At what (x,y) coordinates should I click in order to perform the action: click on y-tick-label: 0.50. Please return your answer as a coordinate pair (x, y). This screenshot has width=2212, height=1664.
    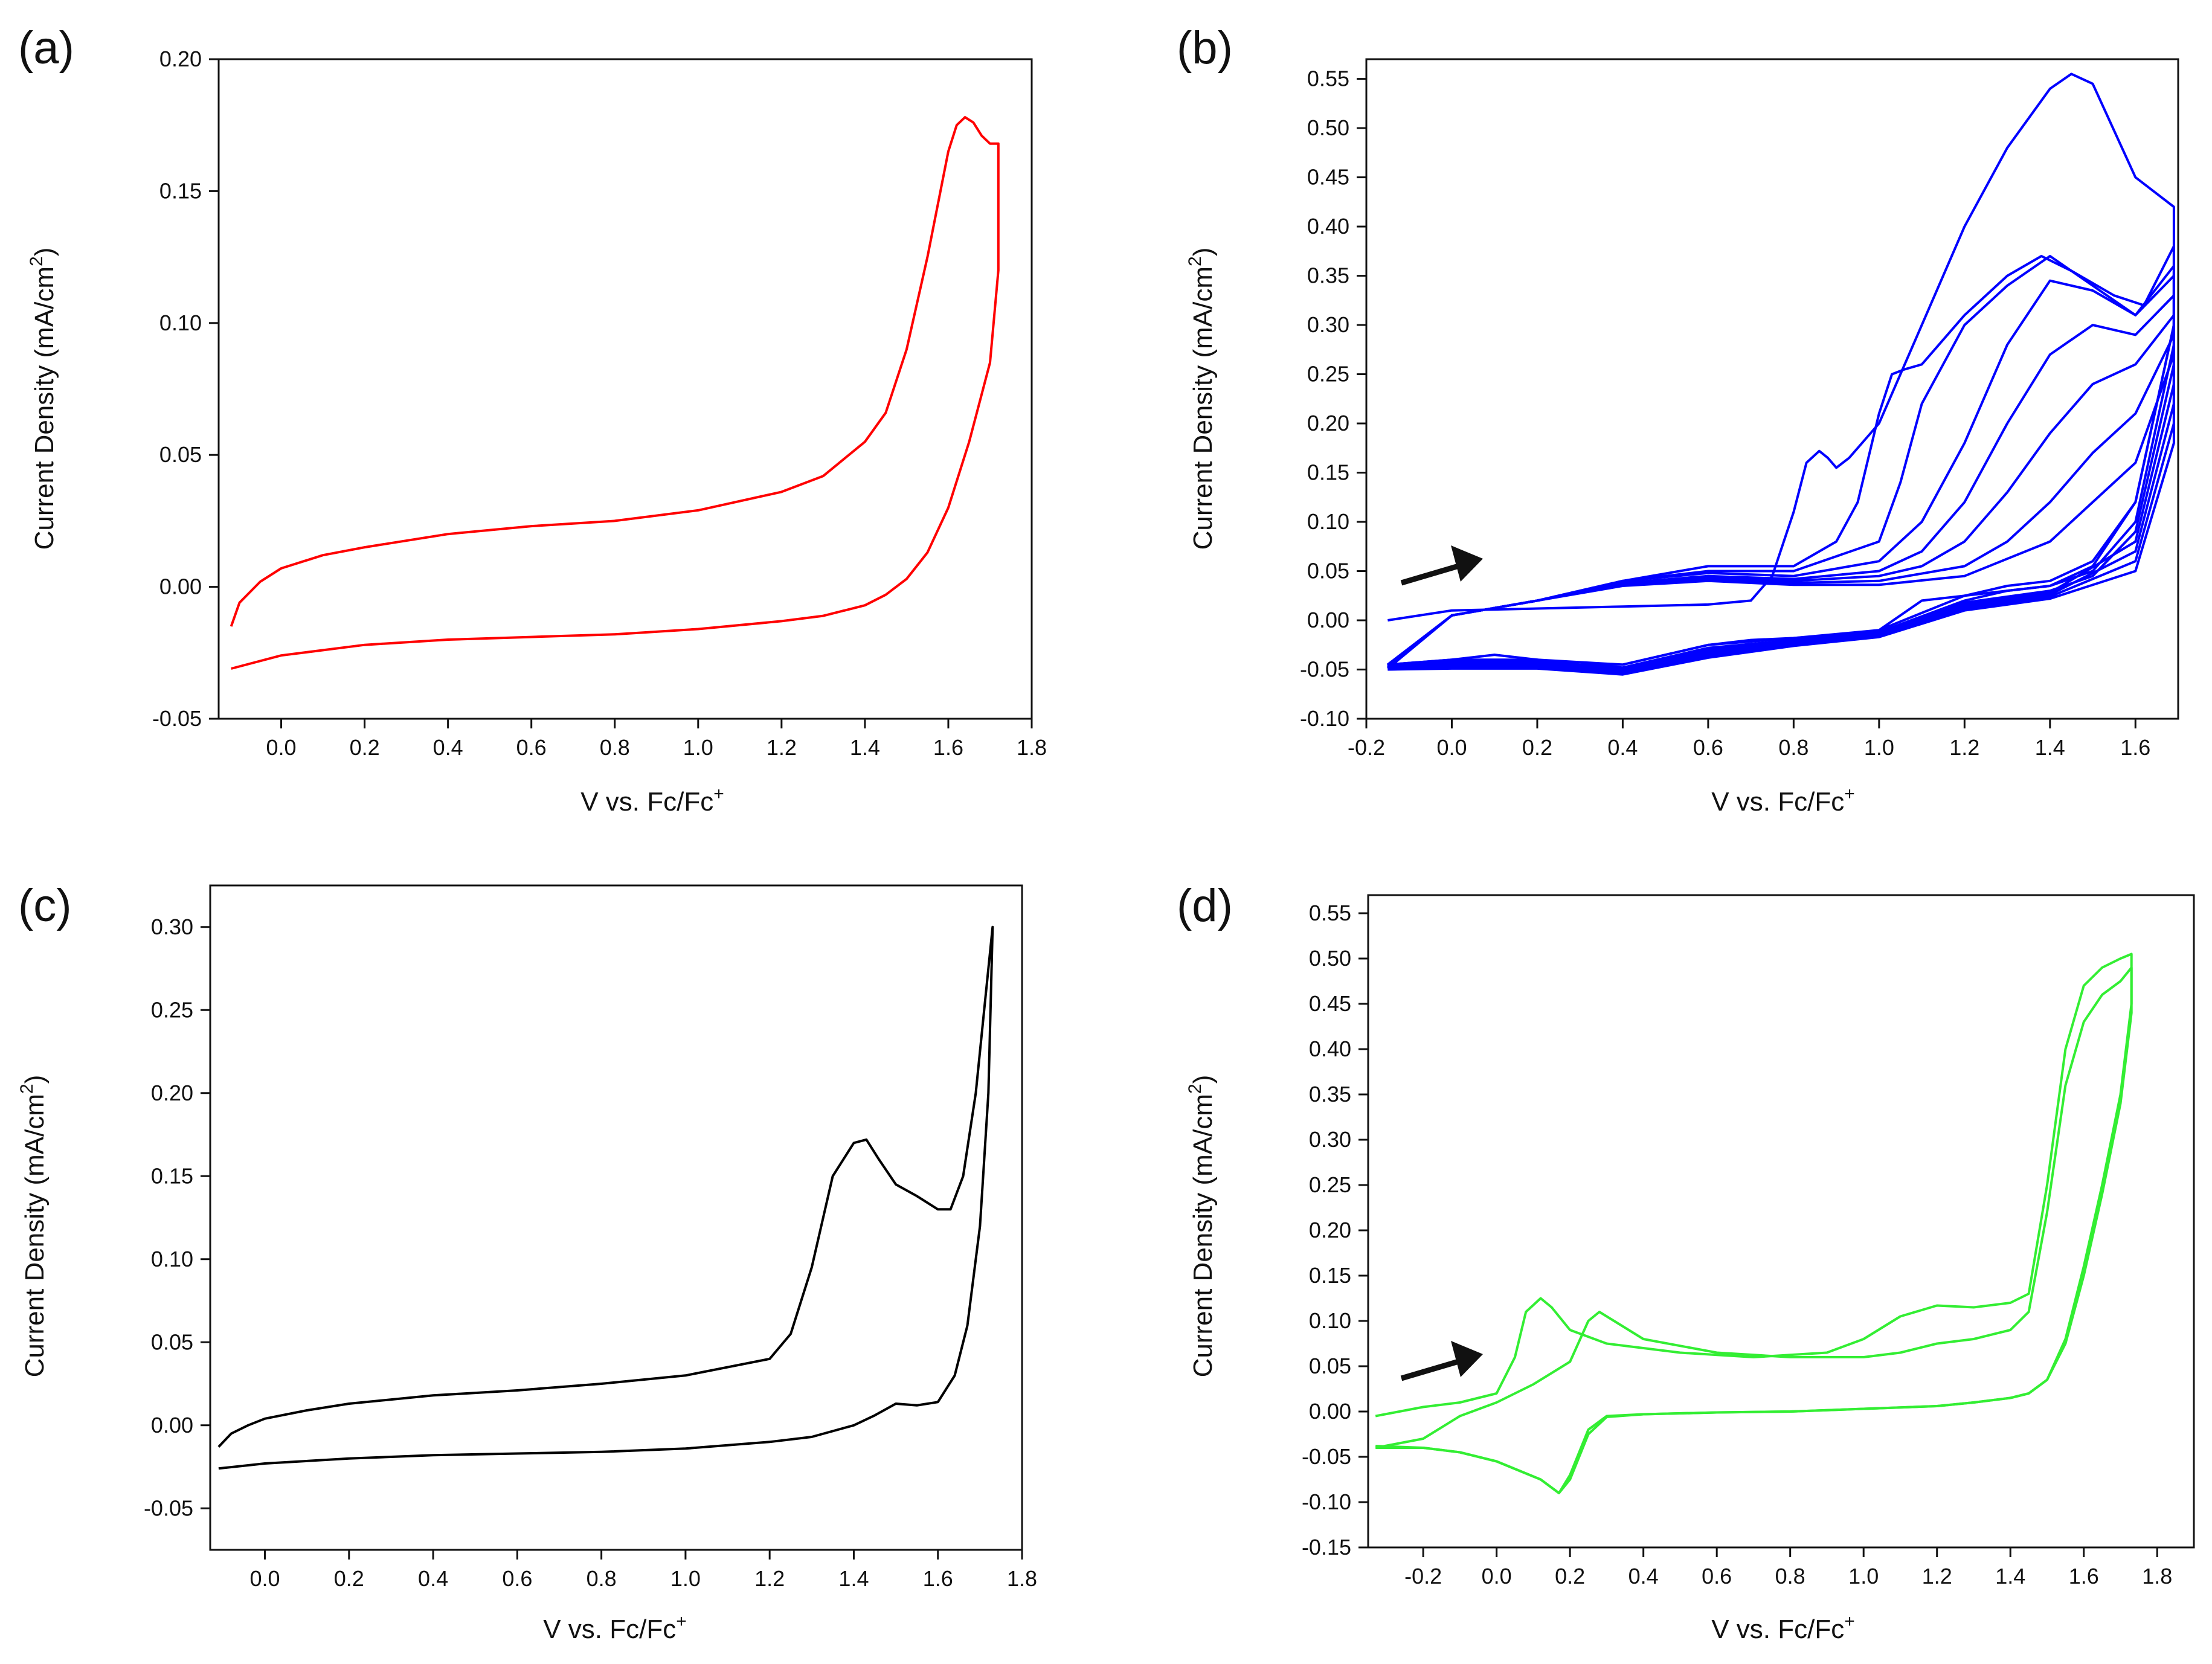
    Looking at the image, I should click on (1328, 128).